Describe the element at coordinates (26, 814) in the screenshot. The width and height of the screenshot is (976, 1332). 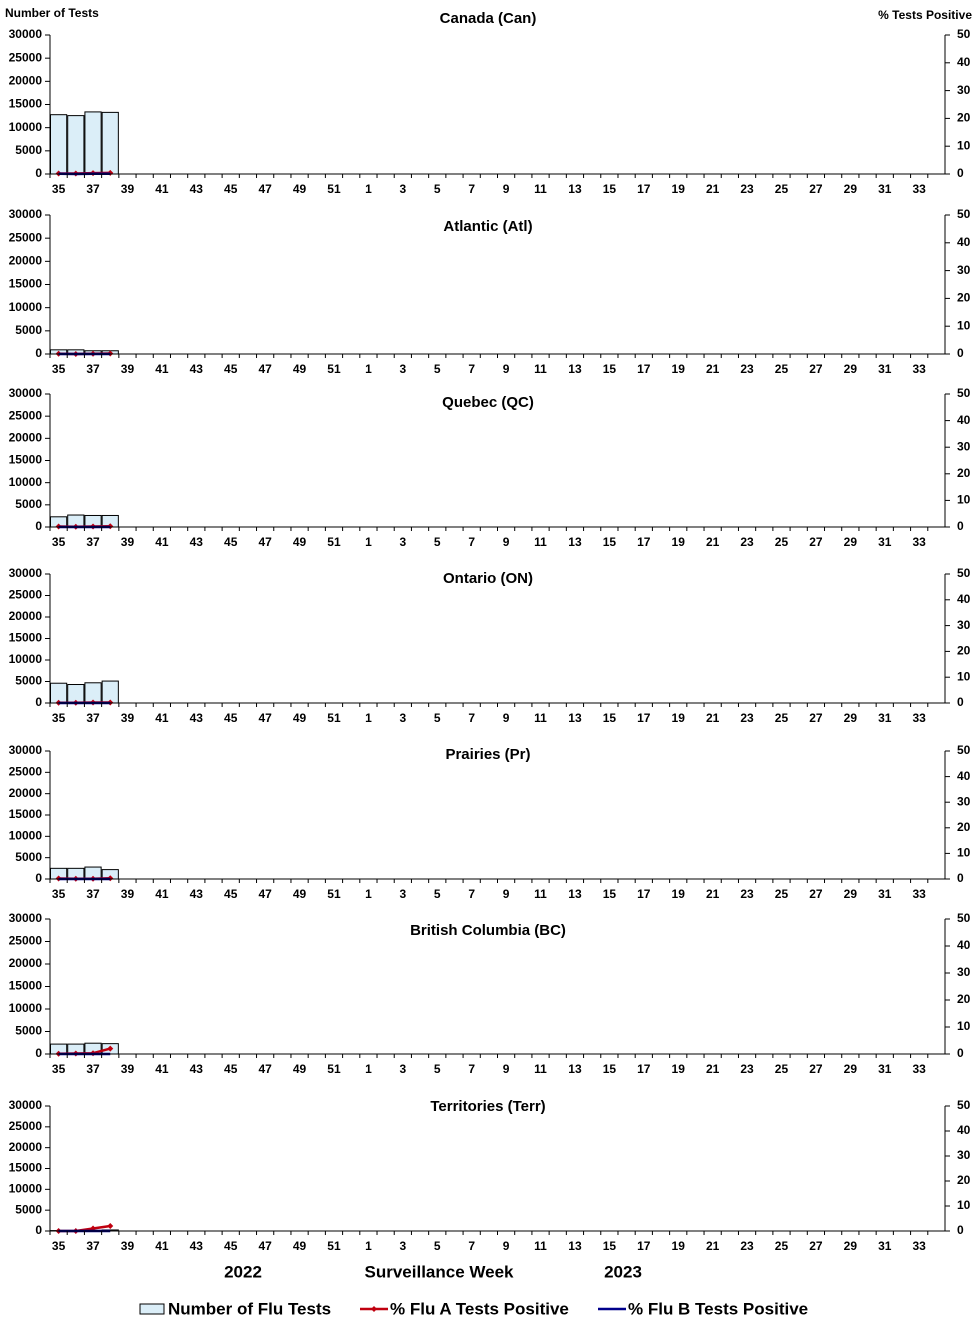
I see `y-tick-label: 15000` at that location.